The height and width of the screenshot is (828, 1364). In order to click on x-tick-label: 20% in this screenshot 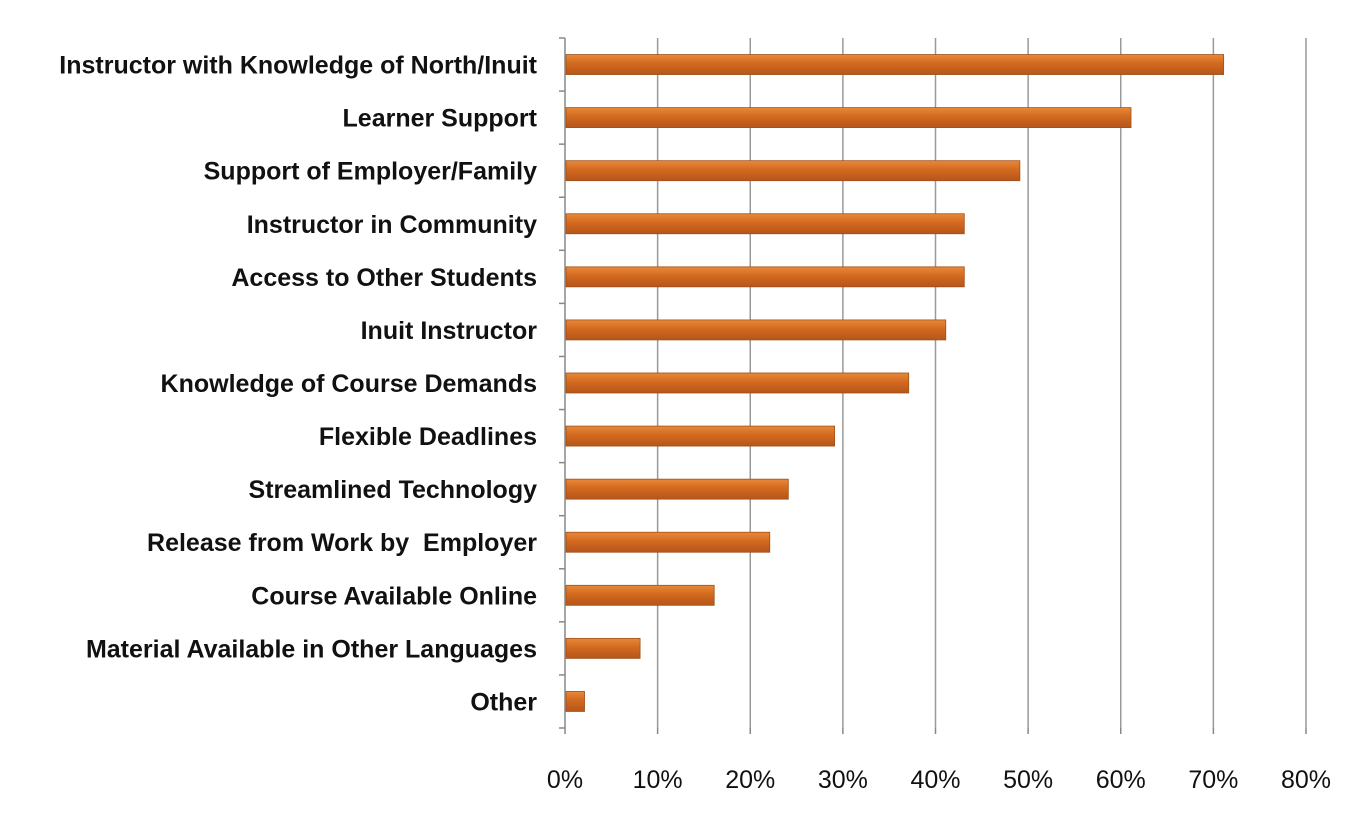, I will do `click(750, 780)`.